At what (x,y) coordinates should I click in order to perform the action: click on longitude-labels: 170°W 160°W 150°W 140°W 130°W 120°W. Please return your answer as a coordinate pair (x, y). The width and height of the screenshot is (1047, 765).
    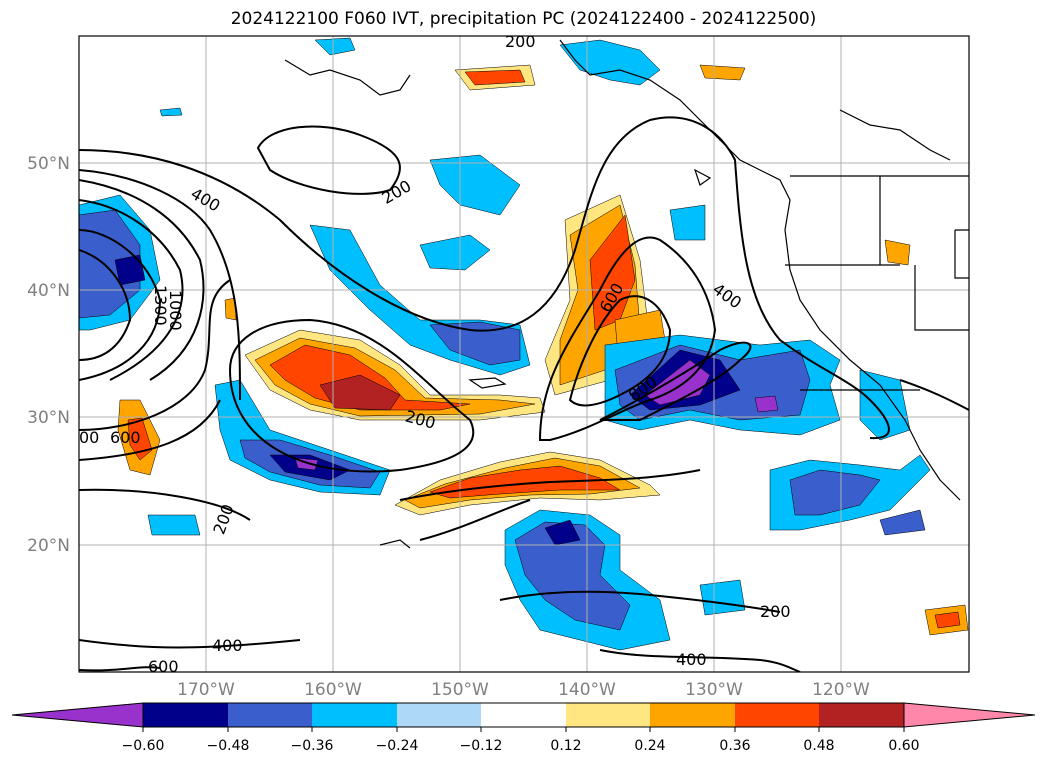
    Looking at the image, I should click on (523, 690).